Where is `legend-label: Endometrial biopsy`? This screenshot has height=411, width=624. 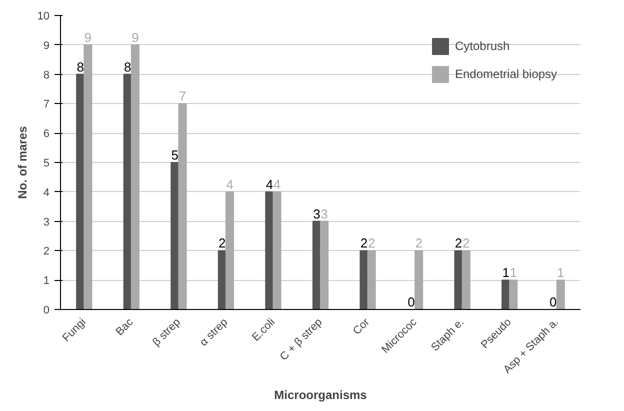
legend-label: Endometrial biopsy is located at coordinates (506, 74).